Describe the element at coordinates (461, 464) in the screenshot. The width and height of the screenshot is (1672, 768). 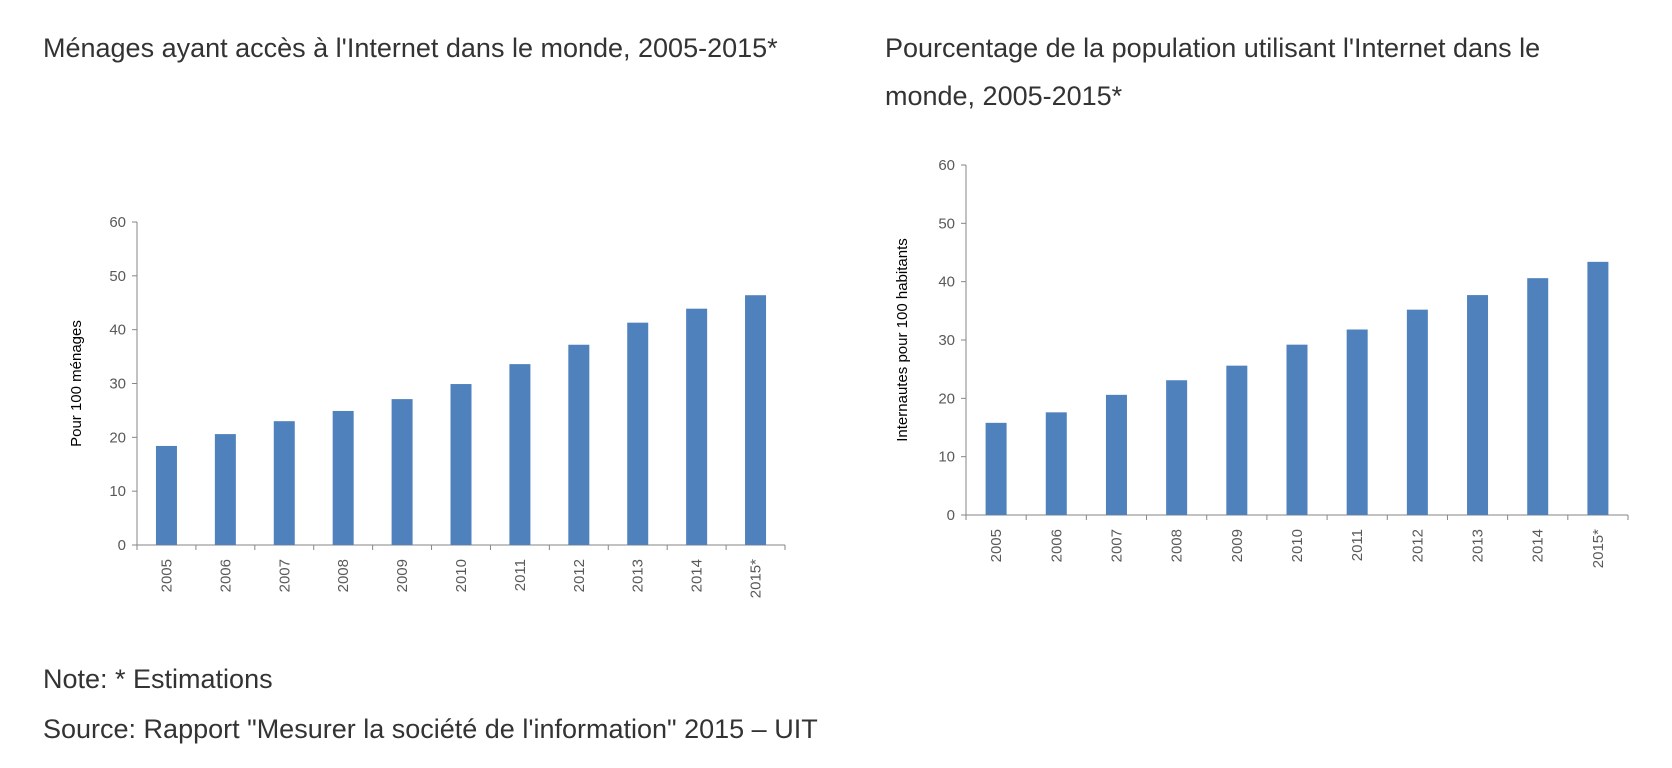
I see `bar-2010` at that location.